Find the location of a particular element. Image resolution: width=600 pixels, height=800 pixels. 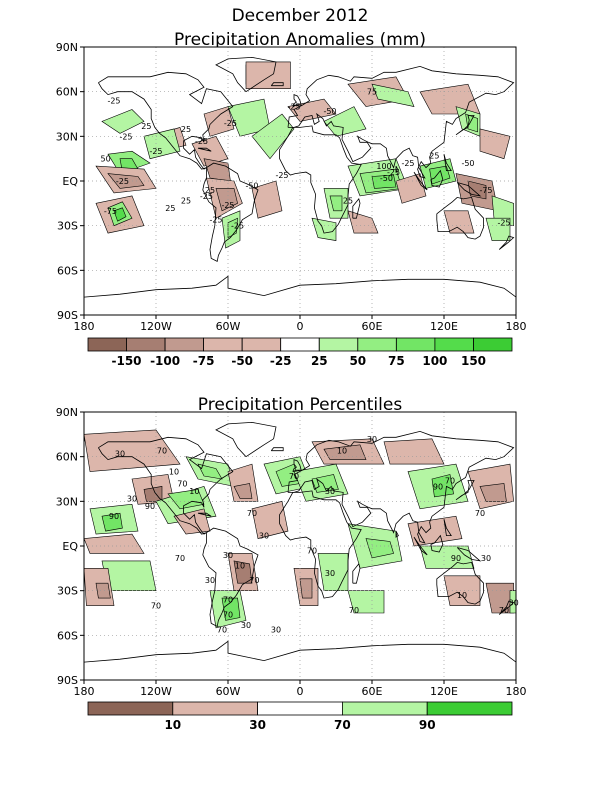

colorbar-label: 150 is located at coordinates (473, 361).